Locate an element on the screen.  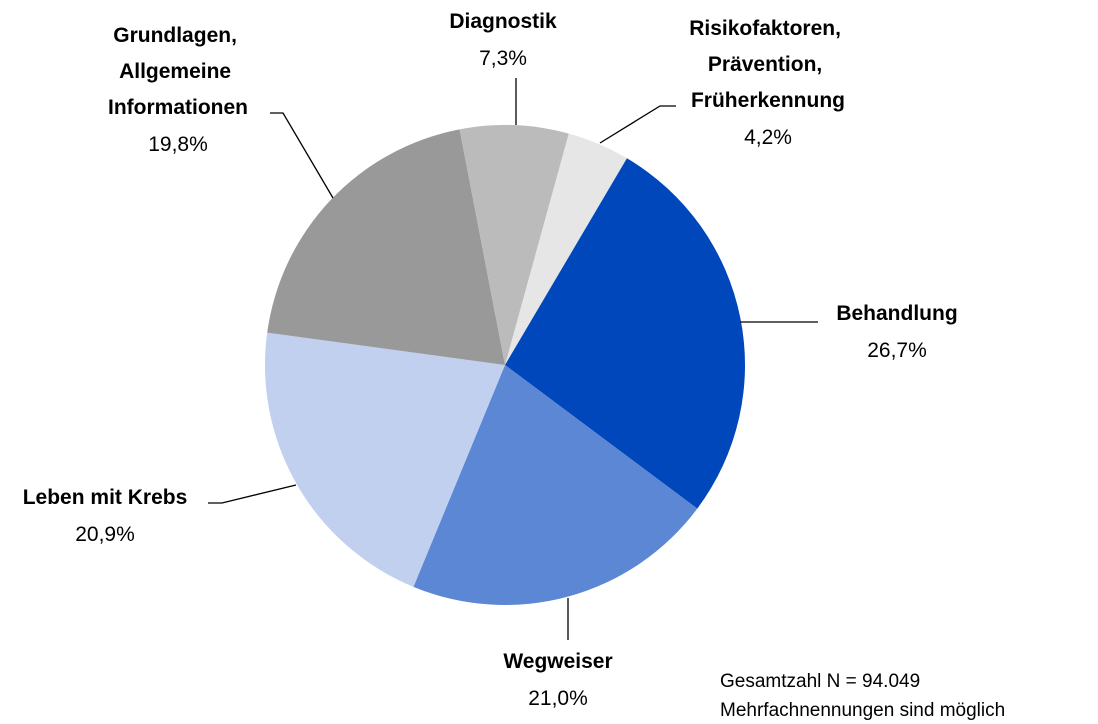
value-label: 21,0% is located at coordinates (558, 698).